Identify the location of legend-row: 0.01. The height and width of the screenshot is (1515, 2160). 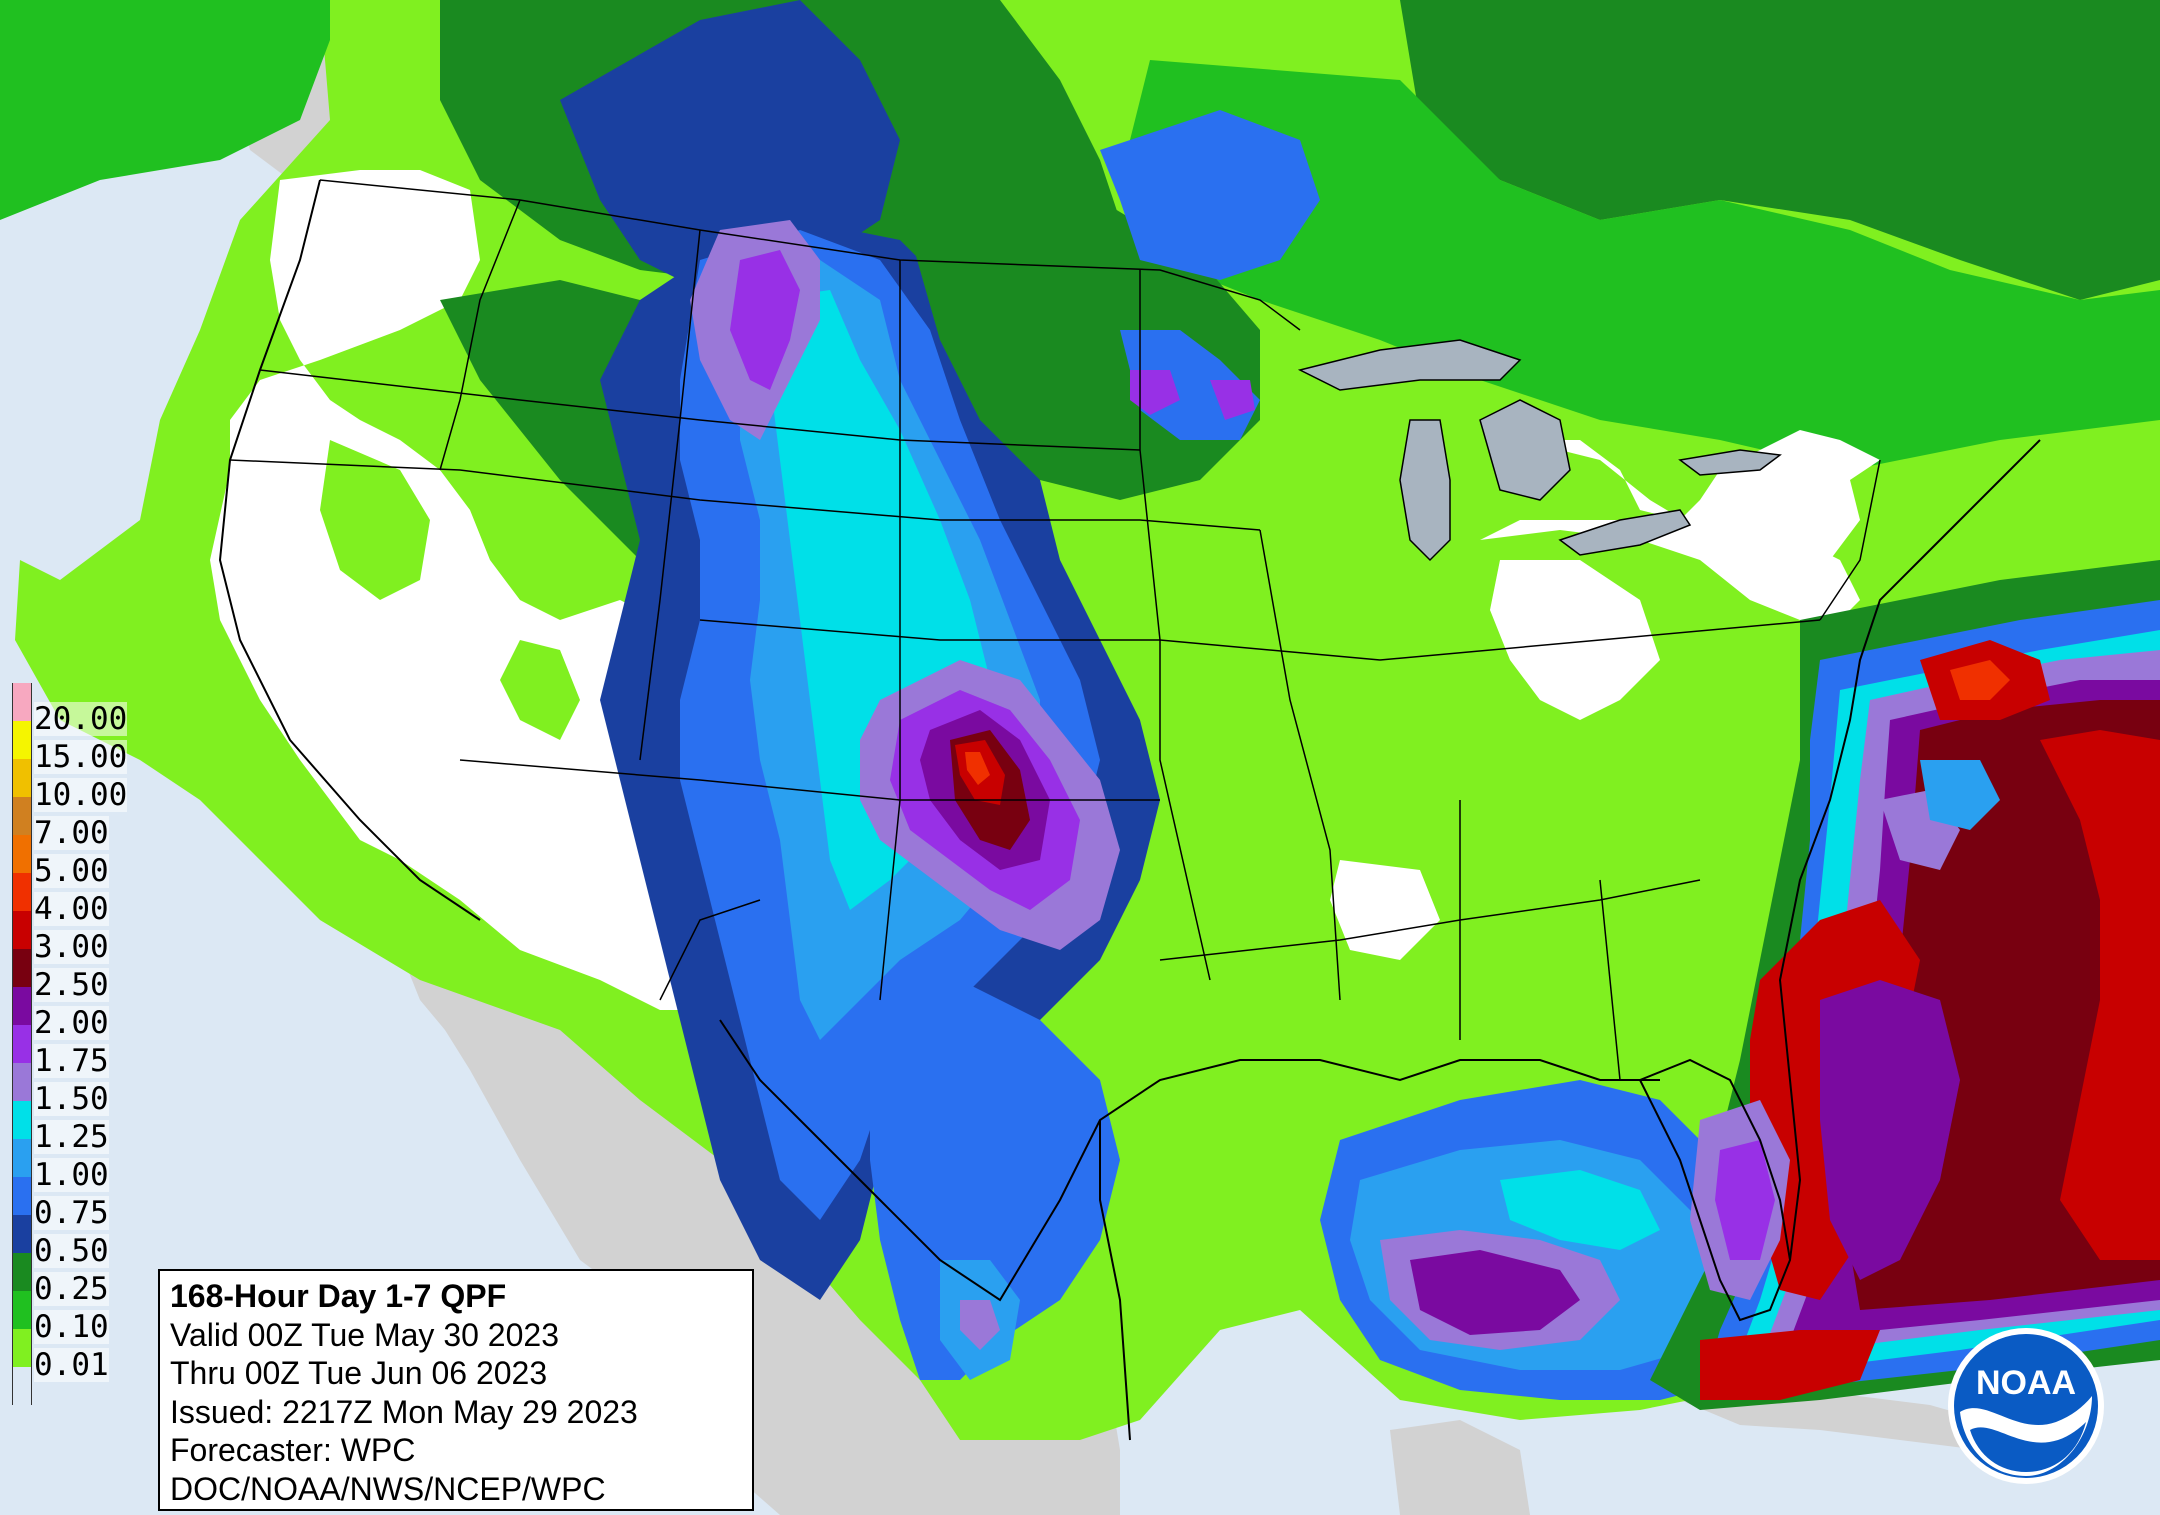
(87, 1355).